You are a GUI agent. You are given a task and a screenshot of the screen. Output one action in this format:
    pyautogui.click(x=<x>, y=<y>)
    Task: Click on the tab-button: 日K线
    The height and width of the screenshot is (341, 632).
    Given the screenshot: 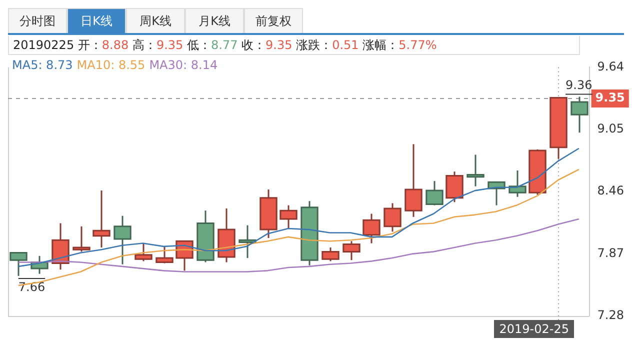 What is the action you would take?
    pyautogui.click(x=96, y=20)
    